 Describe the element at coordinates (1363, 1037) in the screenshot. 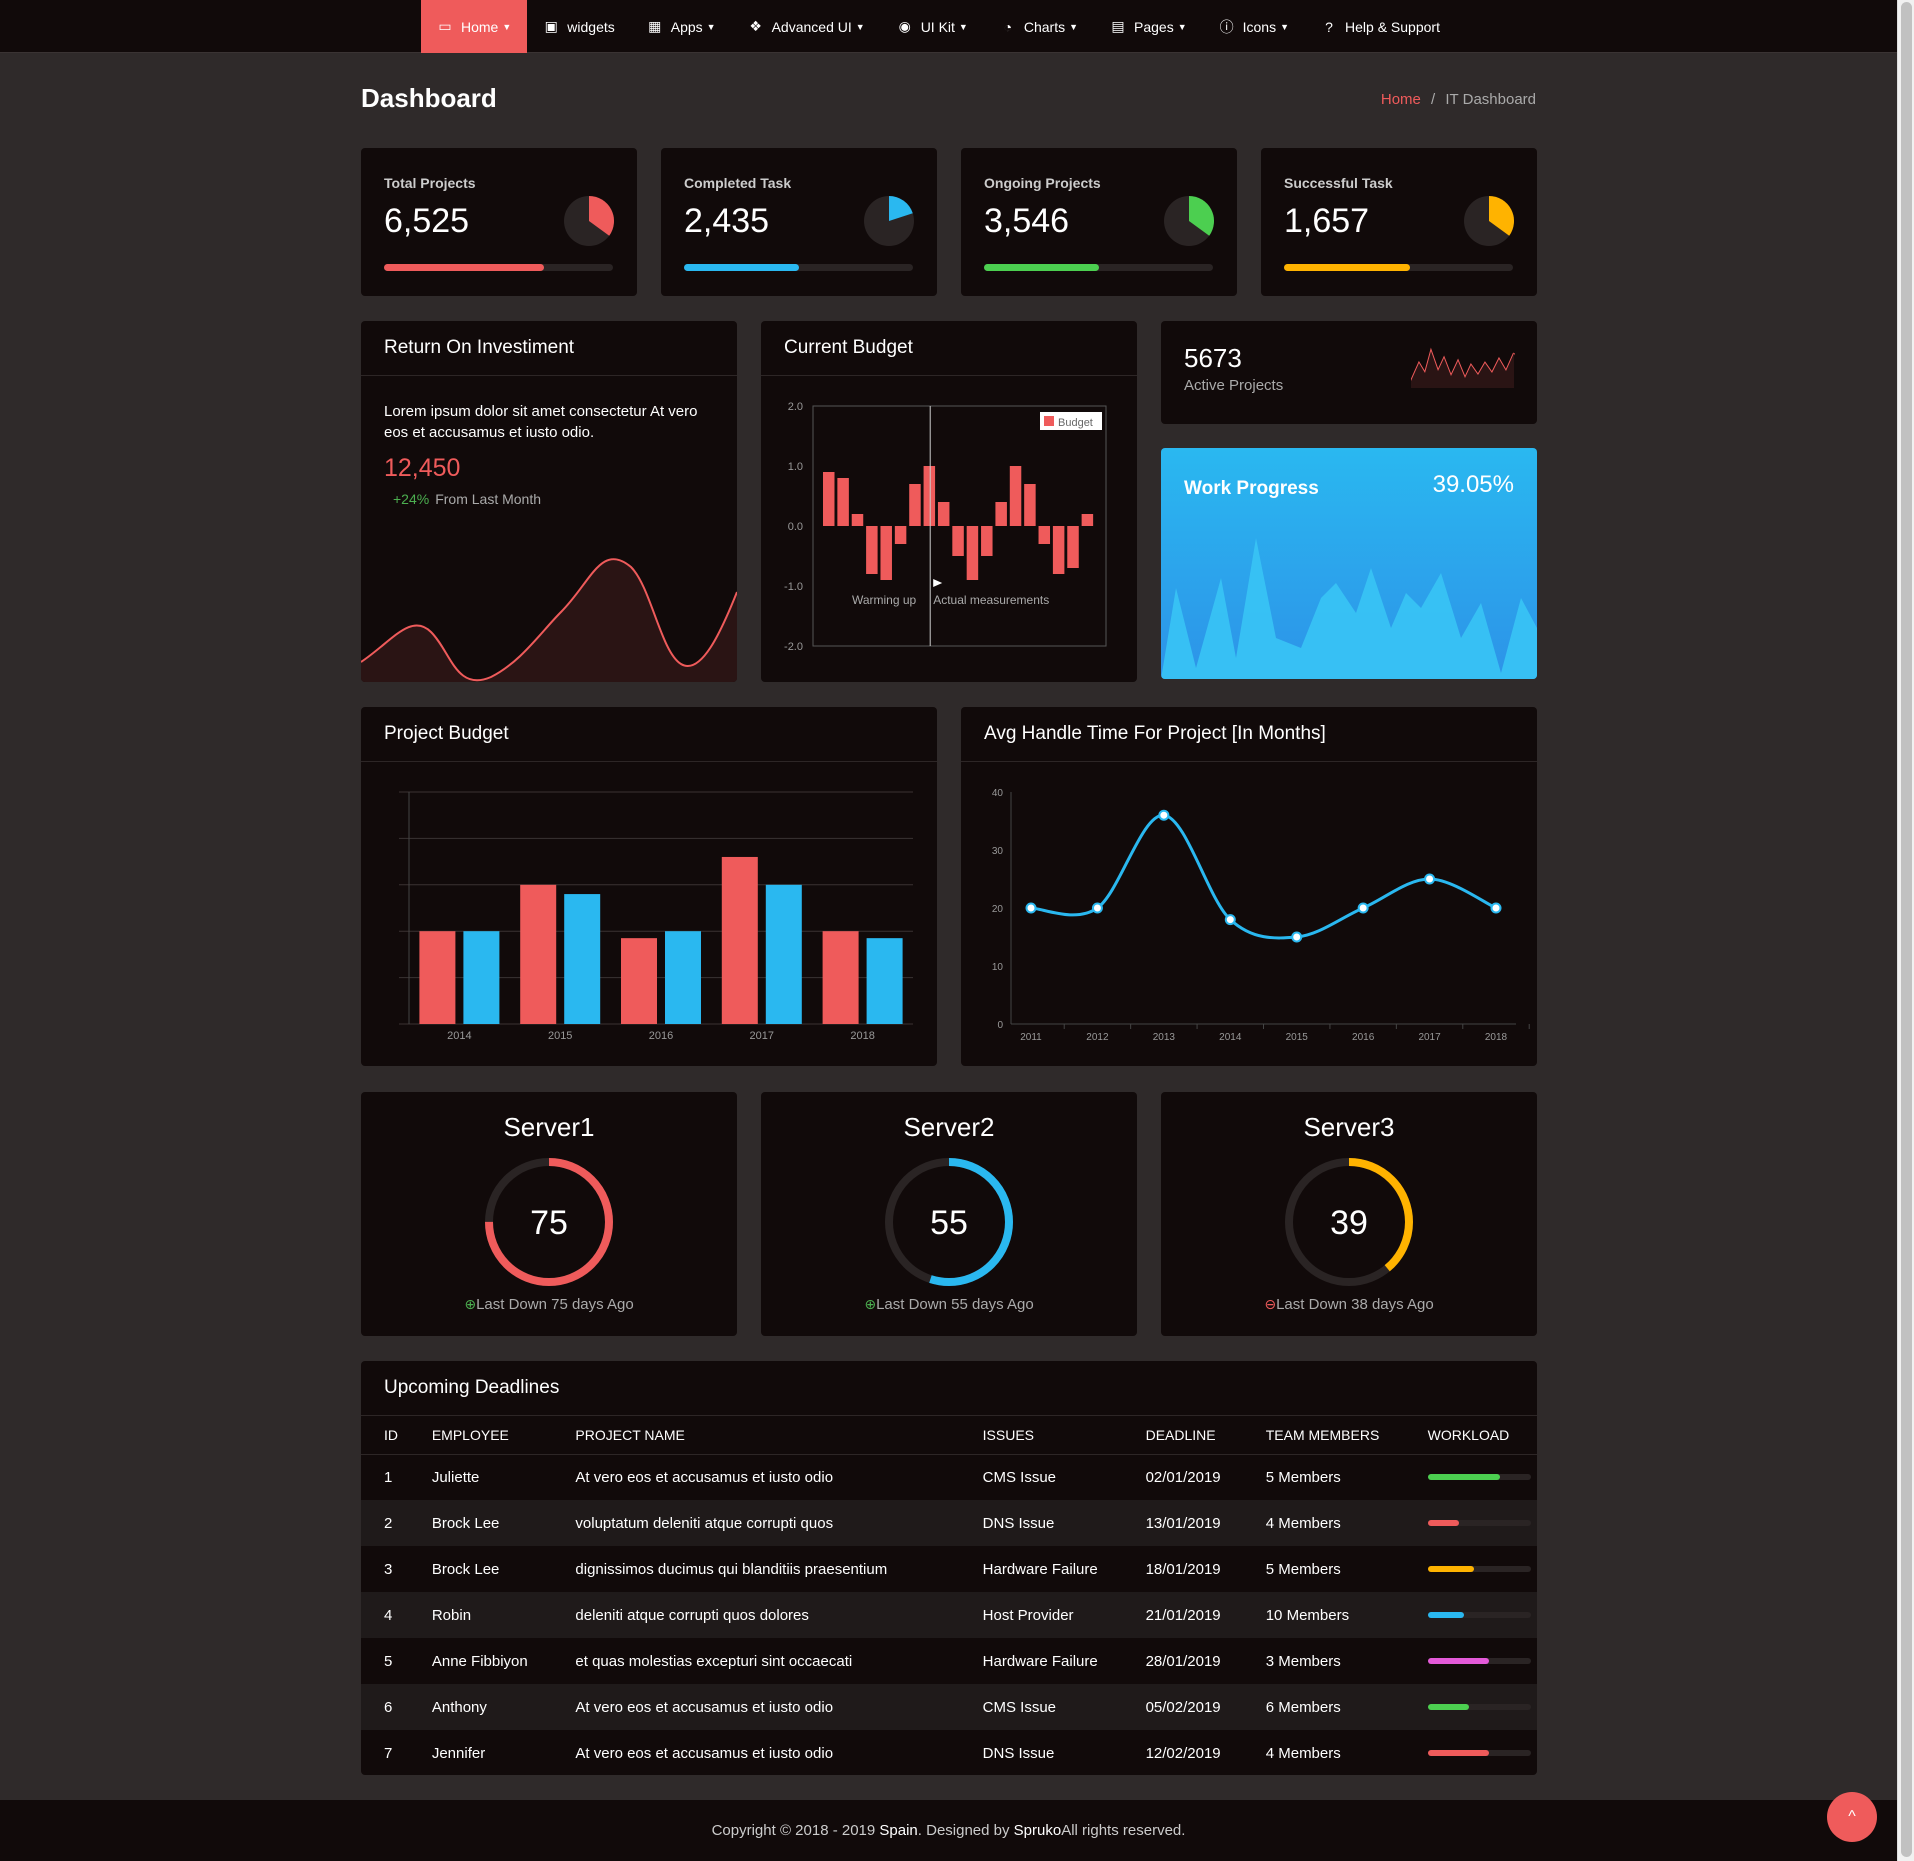

I see `x-tick-label: 2016` at that location.